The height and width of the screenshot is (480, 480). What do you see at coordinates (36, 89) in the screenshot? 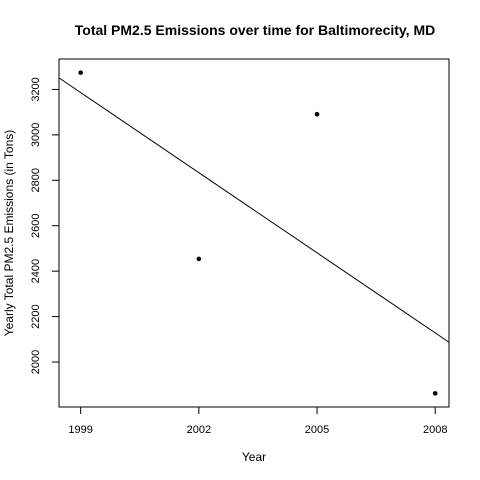
I see `y-tick-label: 3200` at bounding box center [36, 89].